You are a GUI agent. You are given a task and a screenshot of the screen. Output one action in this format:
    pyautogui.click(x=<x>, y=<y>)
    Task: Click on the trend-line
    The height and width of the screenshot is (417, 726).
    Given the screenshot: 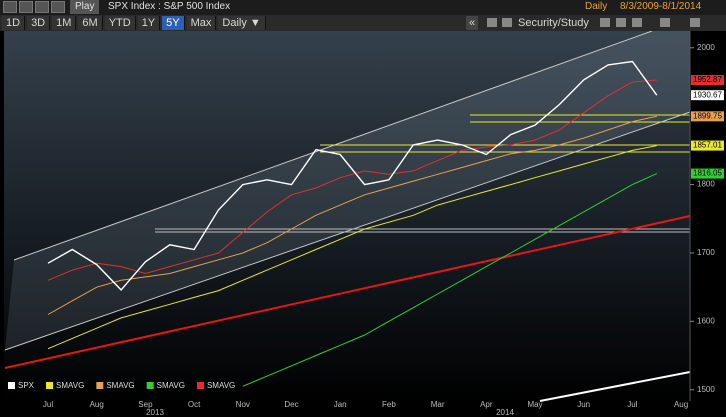 What is the action you would take?
    pyautogui.click(x=615, y=386)
    